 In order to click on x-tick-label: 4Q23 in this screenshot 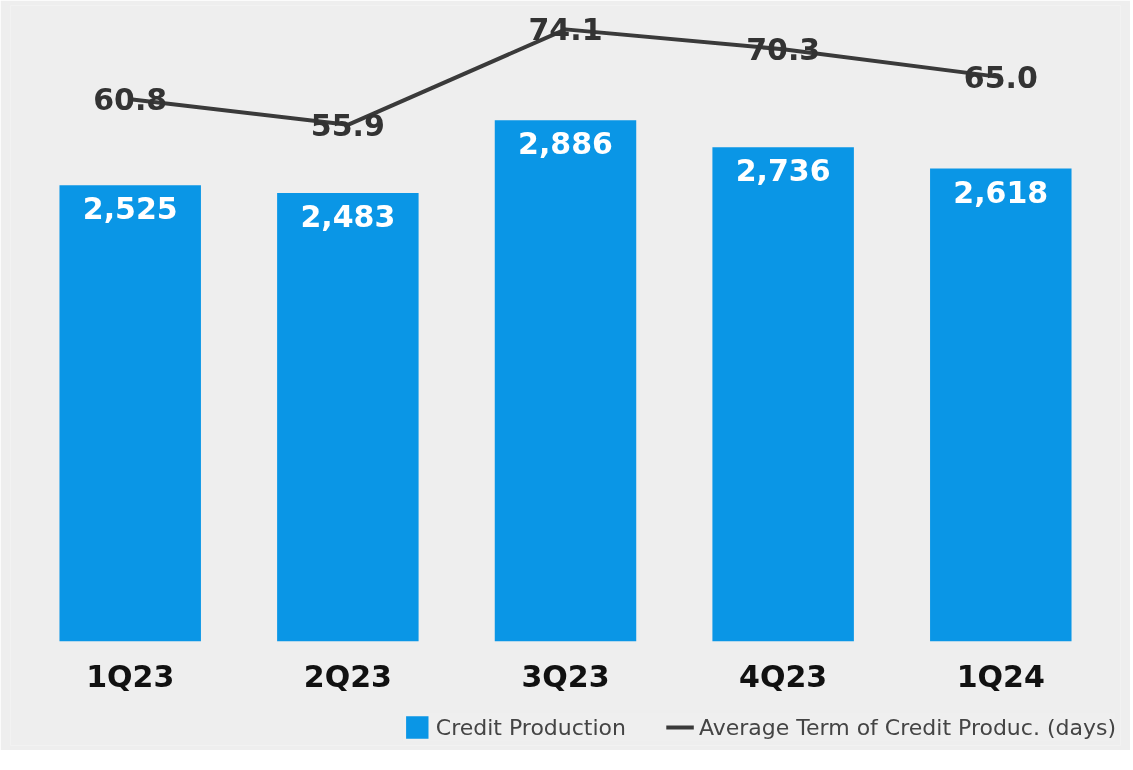, I will do `click(783, 677)`.